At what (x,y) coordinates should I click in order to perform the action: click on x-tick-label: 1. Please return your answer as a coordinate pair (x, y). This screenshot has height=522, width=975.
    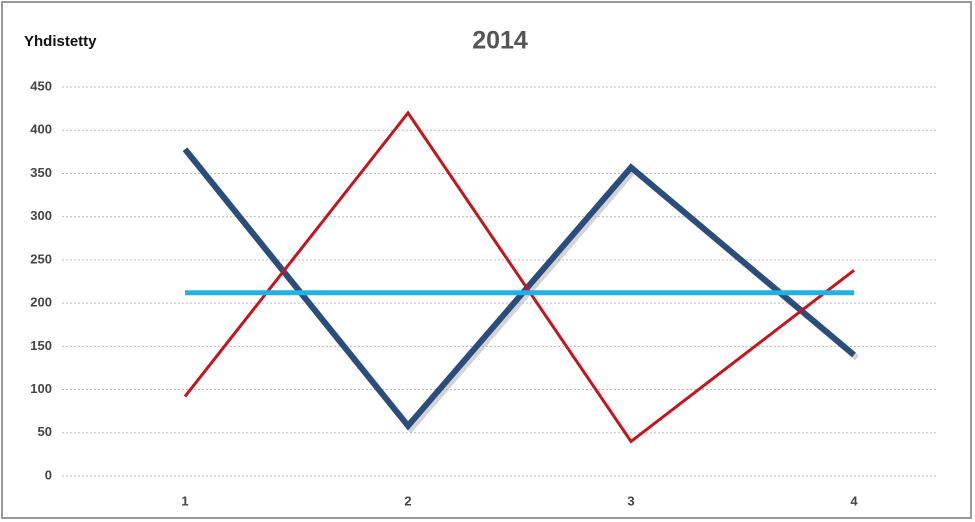
    Looking at the image, I should click on (184, 500).